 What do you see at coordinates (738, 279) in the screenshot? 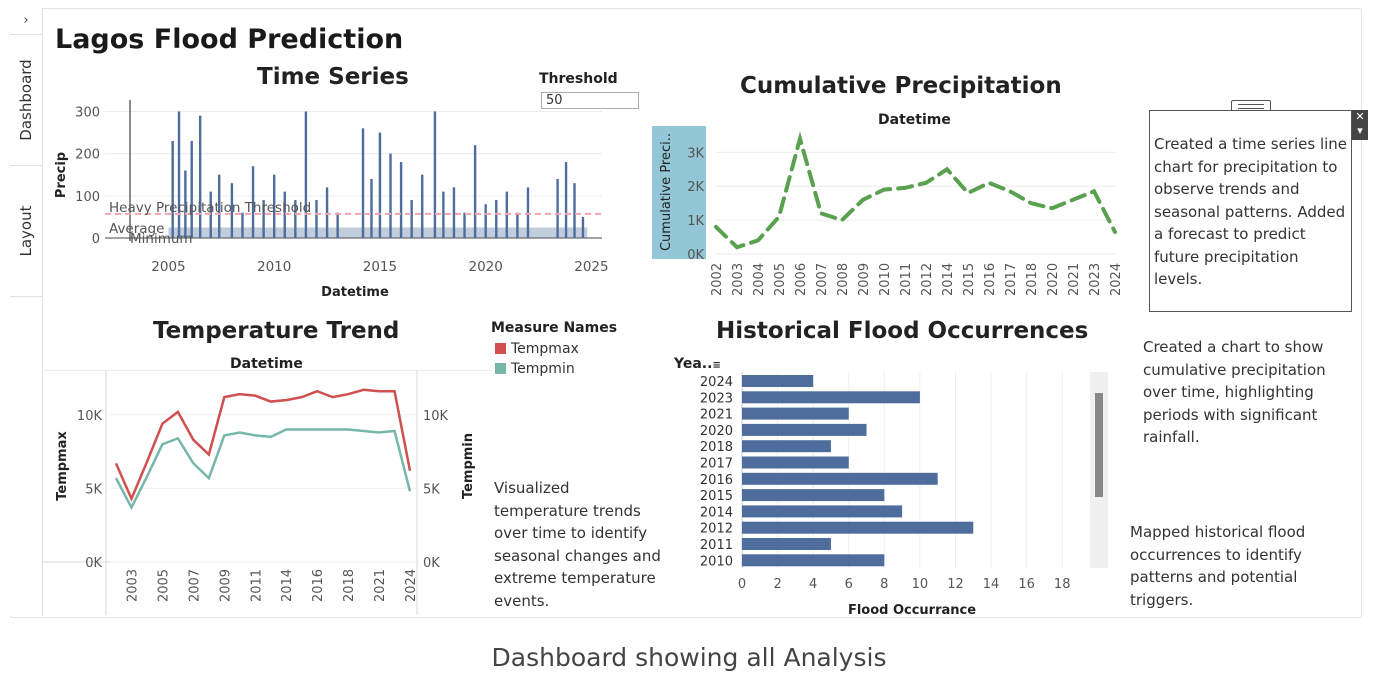
I see `cum-x-tick: 2003` at bounding box center [738, 279].